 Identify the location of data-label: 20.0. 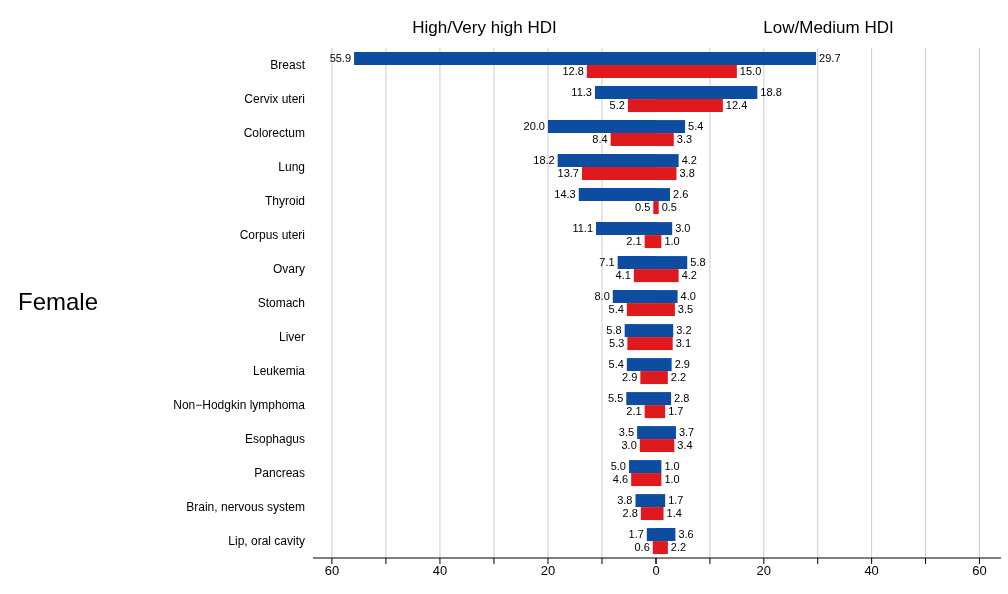
(534, 126).